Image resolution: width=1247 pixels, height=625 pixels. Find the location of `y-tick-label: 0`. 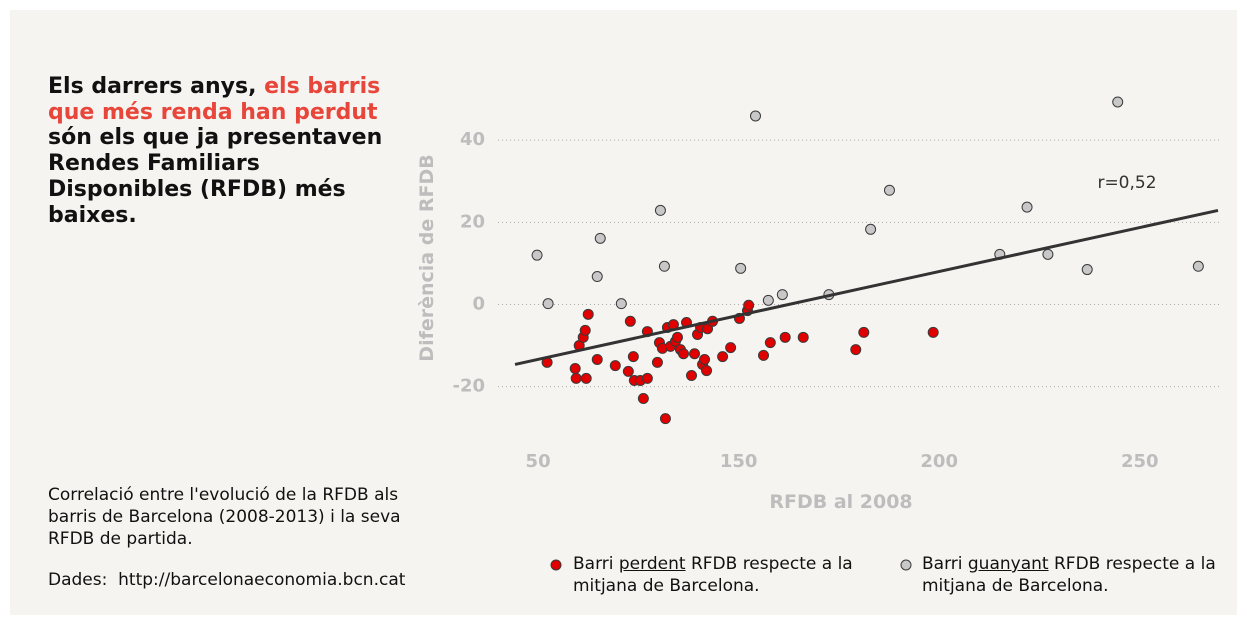

y-tick-label: 0 is located at coordinates (478, 303).